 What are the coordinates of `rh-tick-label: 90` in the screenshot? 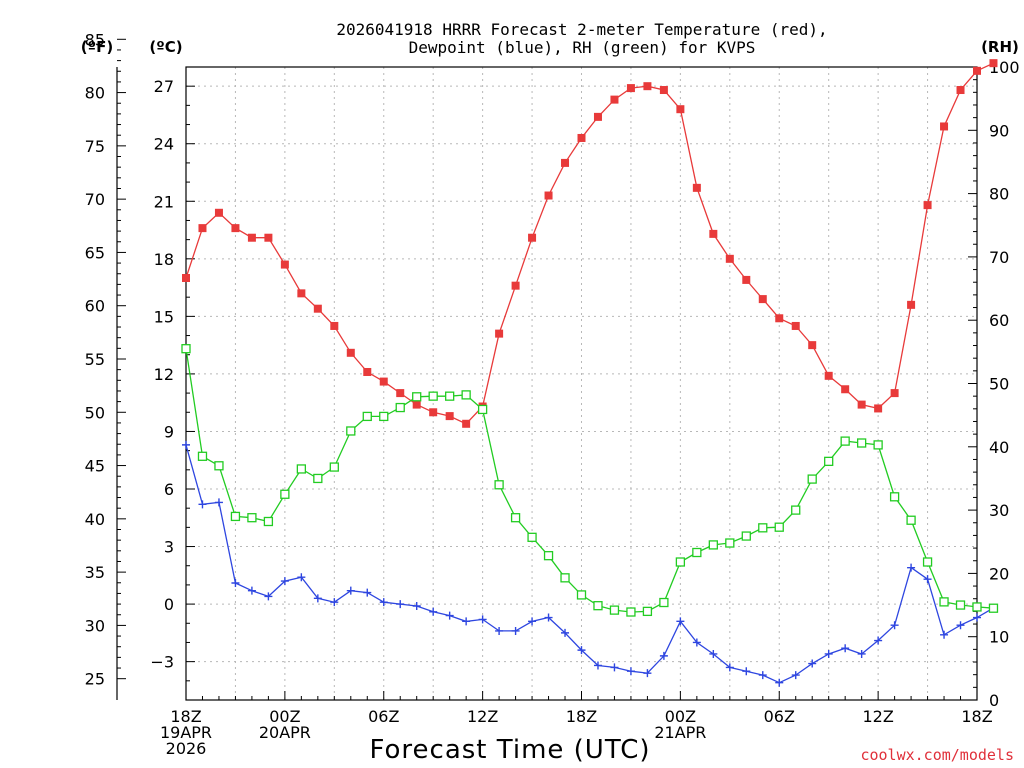 It's located at (999, 130).